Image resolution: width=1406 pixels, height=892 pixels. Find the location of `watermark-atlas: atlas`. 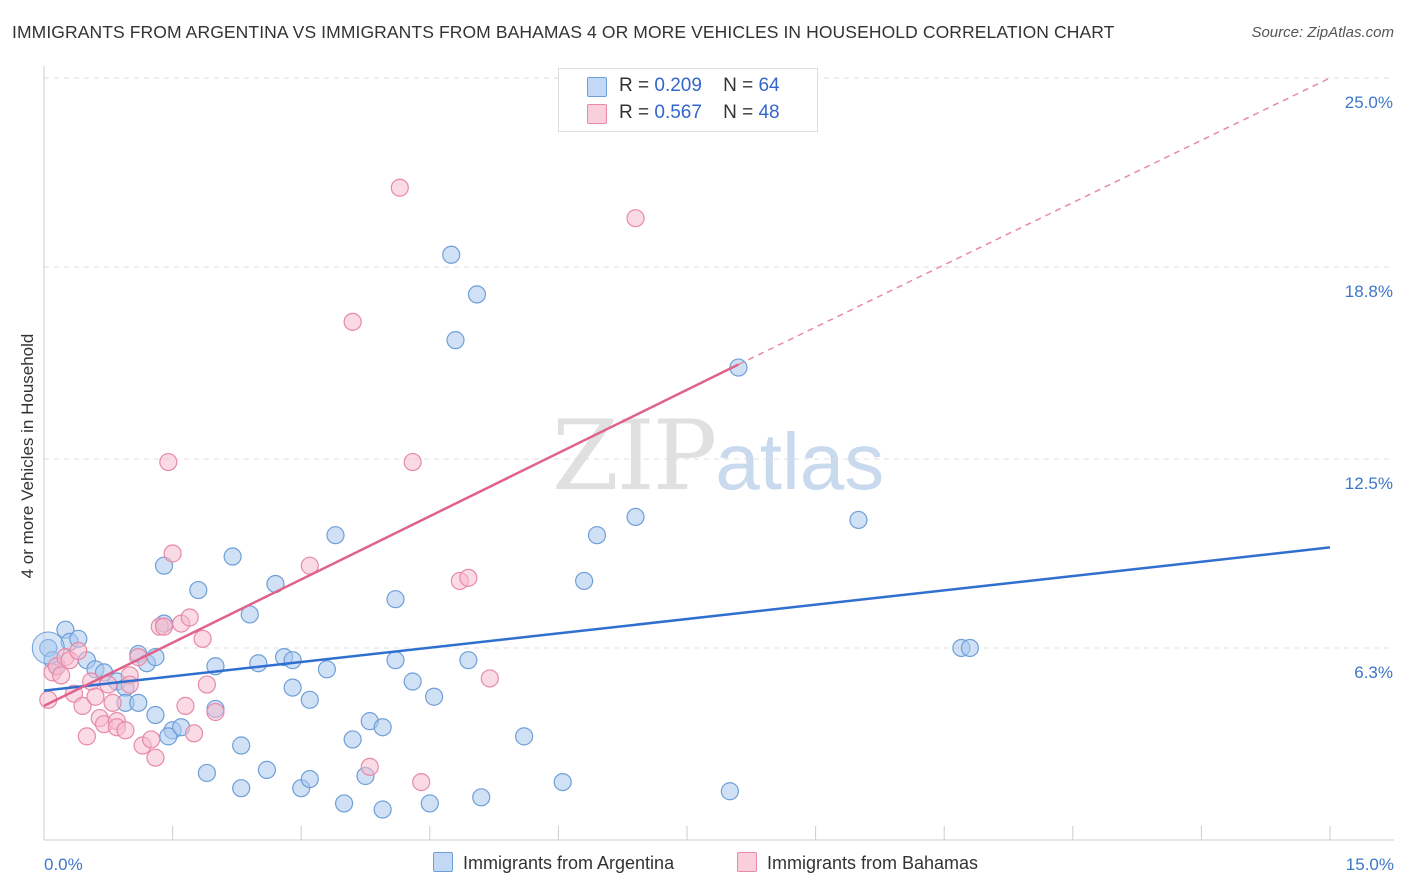

watermark-atlas: atlas is located at coordinates (800, 461).